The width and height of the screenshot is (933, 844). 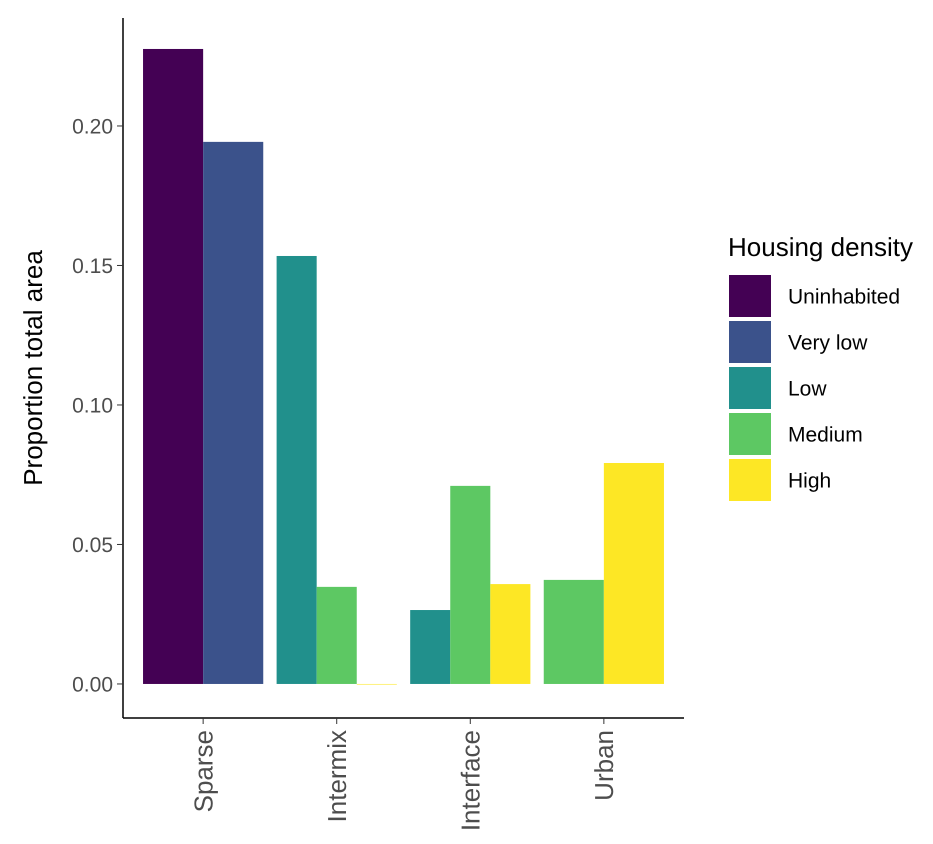 What do you see at coordinates (603, 765) in the screenshot?
I see `x-tick-label: Urban` at bounding box center [603, 765].